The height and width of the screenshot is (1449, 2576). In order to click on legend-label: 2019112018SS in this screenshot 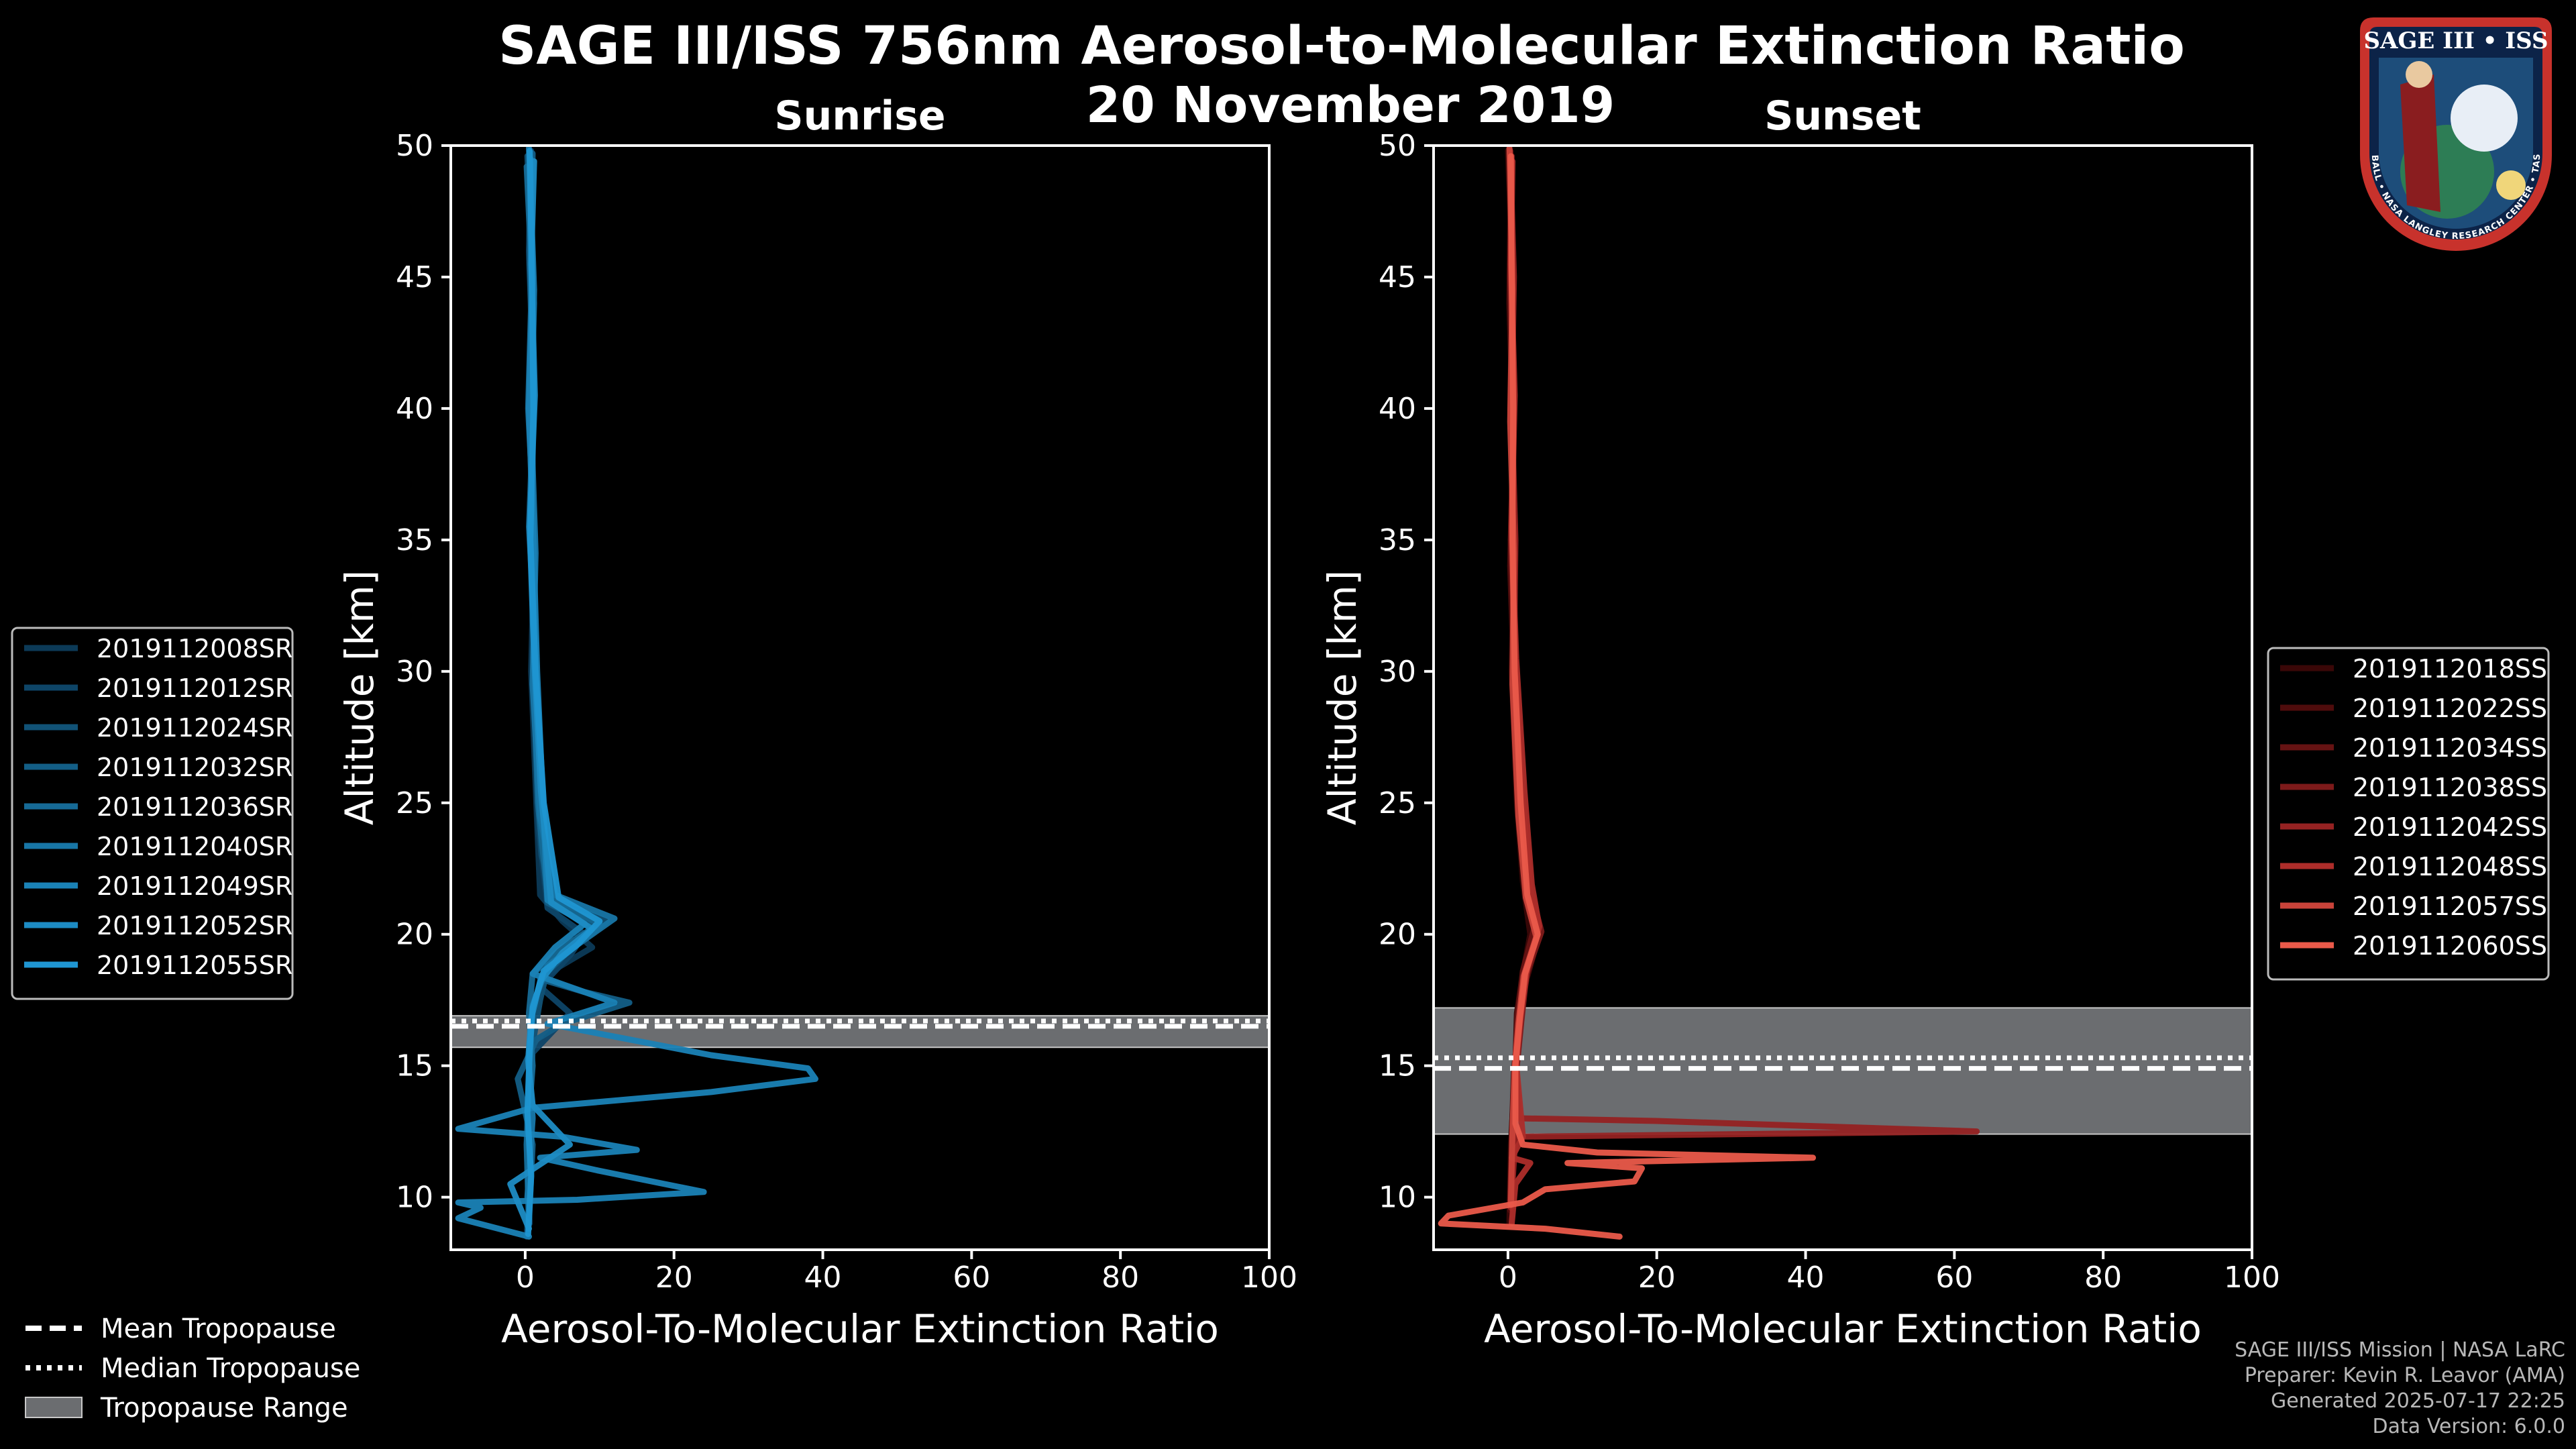, I will do `click(2450, 669)`.